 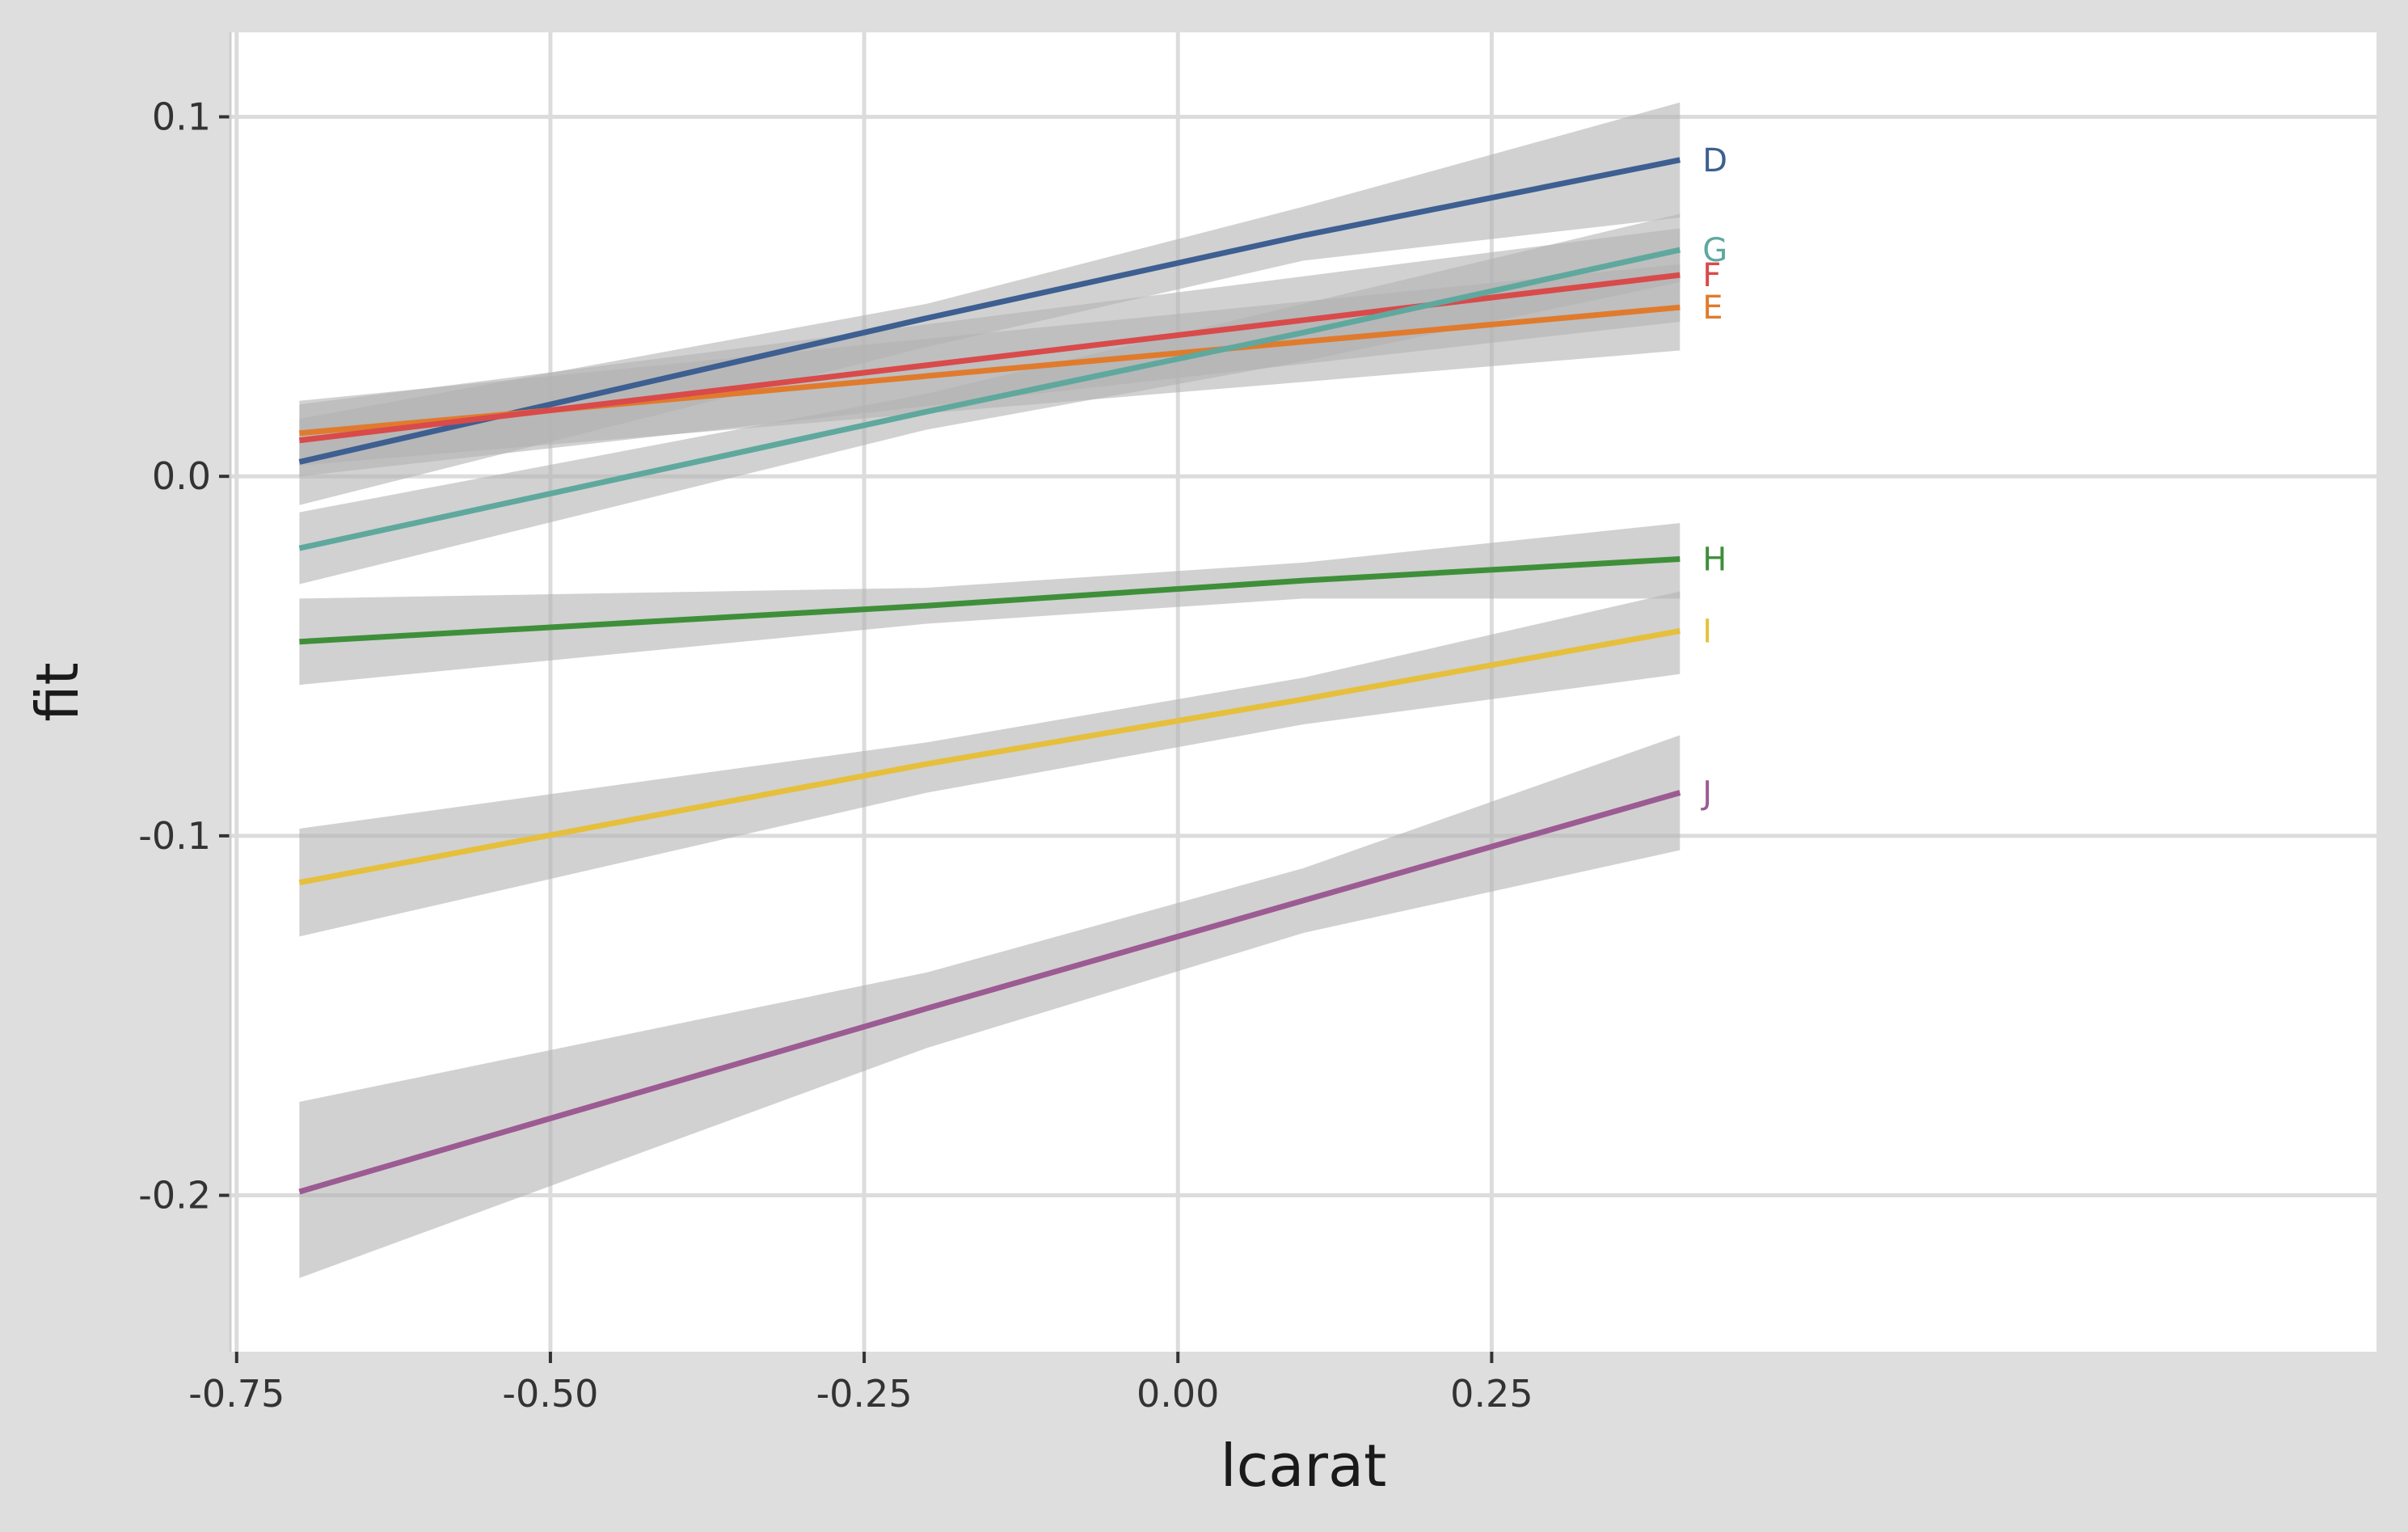 I want to click on y-tick-label: 0.1, so click(x=181, y=117).